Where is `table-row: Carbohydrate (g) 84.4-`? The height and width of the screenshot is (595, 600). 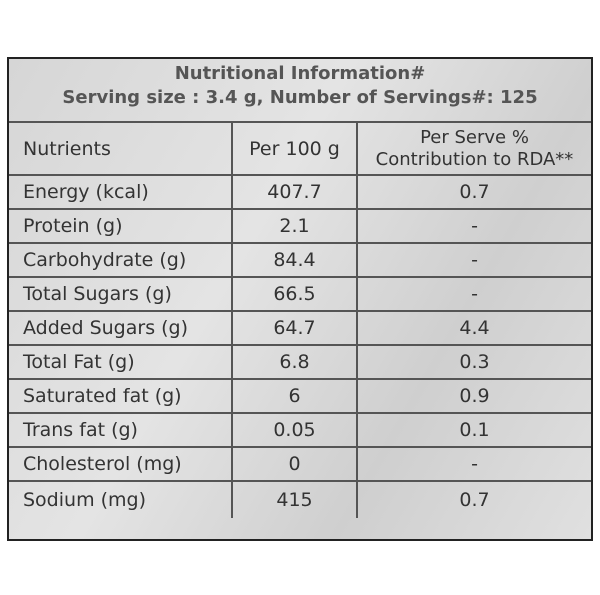 table-row: Carbohydrate (g) 84.4- is located at coordinates (300, 260).